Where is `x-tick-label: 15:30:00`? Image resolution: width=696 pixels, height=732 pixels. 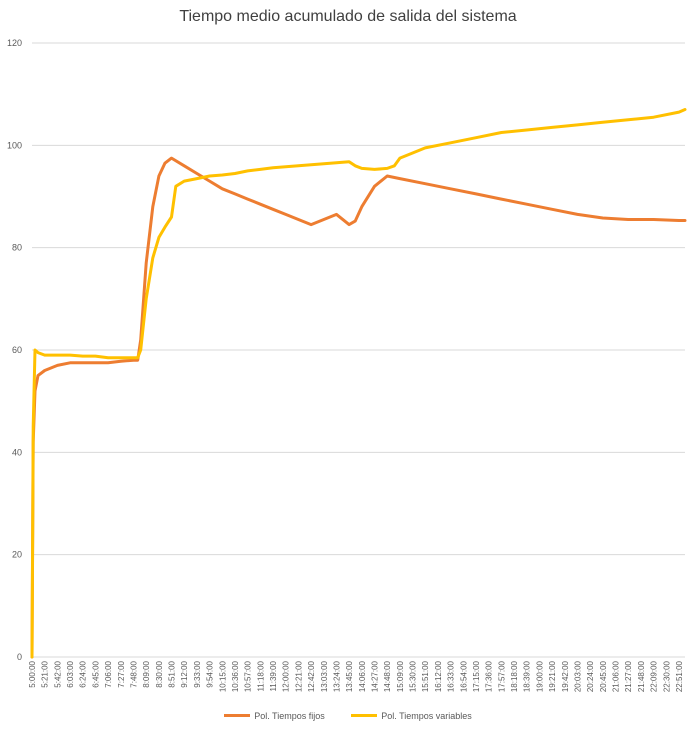 x-tick-label: 15:30:00 is located at coordinates (413, 676).